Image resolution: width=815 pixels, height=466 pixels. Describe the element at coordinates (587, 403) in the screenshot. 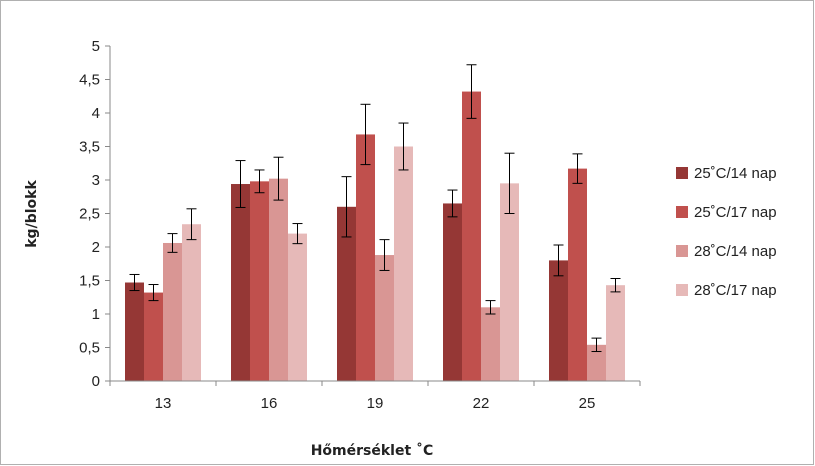

I see `x-tick-label: 25` at that location.